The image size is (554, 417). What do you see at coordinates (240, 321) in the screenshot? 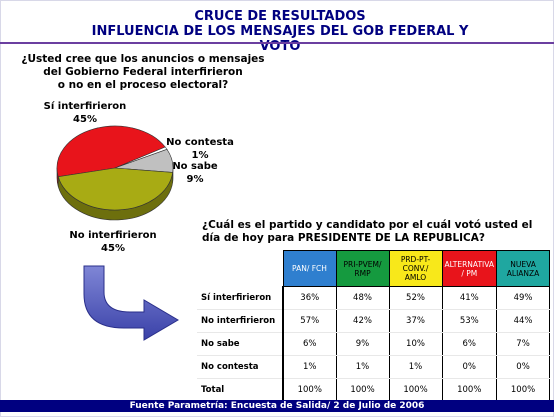
I see `row-label: No interfirieron` at bounding box center [240, 321].